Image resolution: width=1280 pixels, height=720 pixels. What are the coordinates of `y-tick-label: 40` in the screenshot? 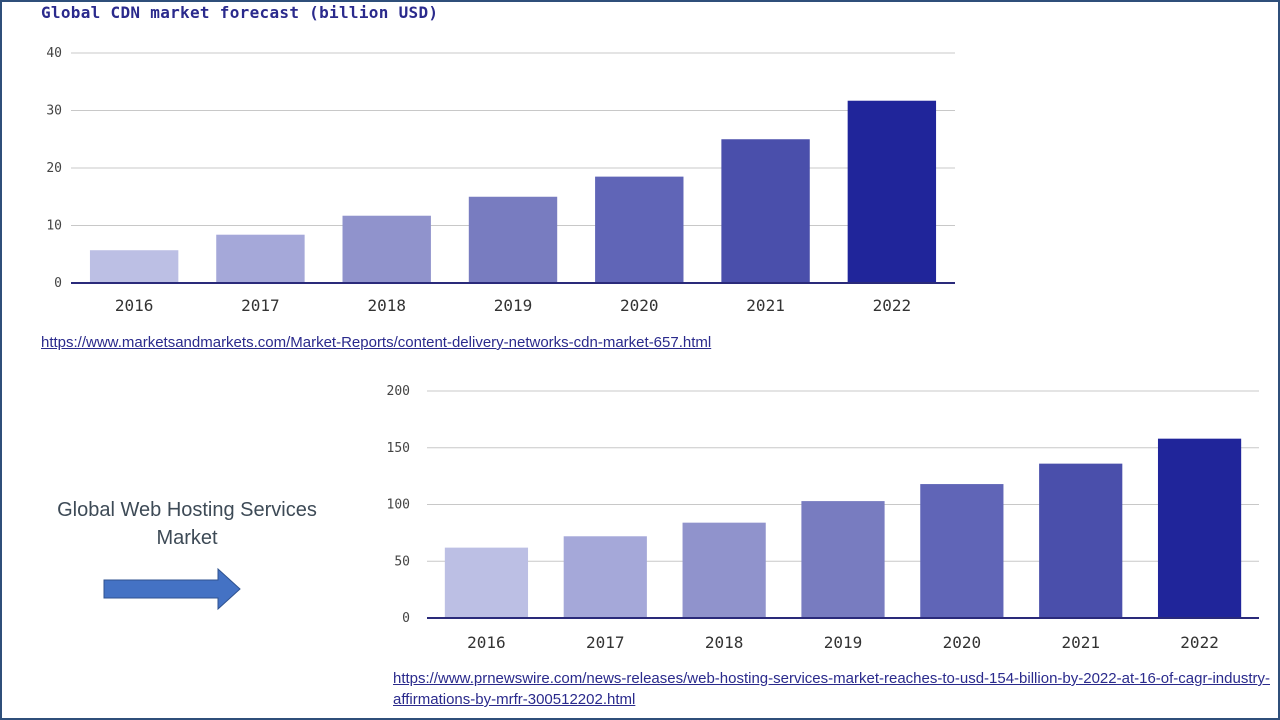 It's located at (54, 53).